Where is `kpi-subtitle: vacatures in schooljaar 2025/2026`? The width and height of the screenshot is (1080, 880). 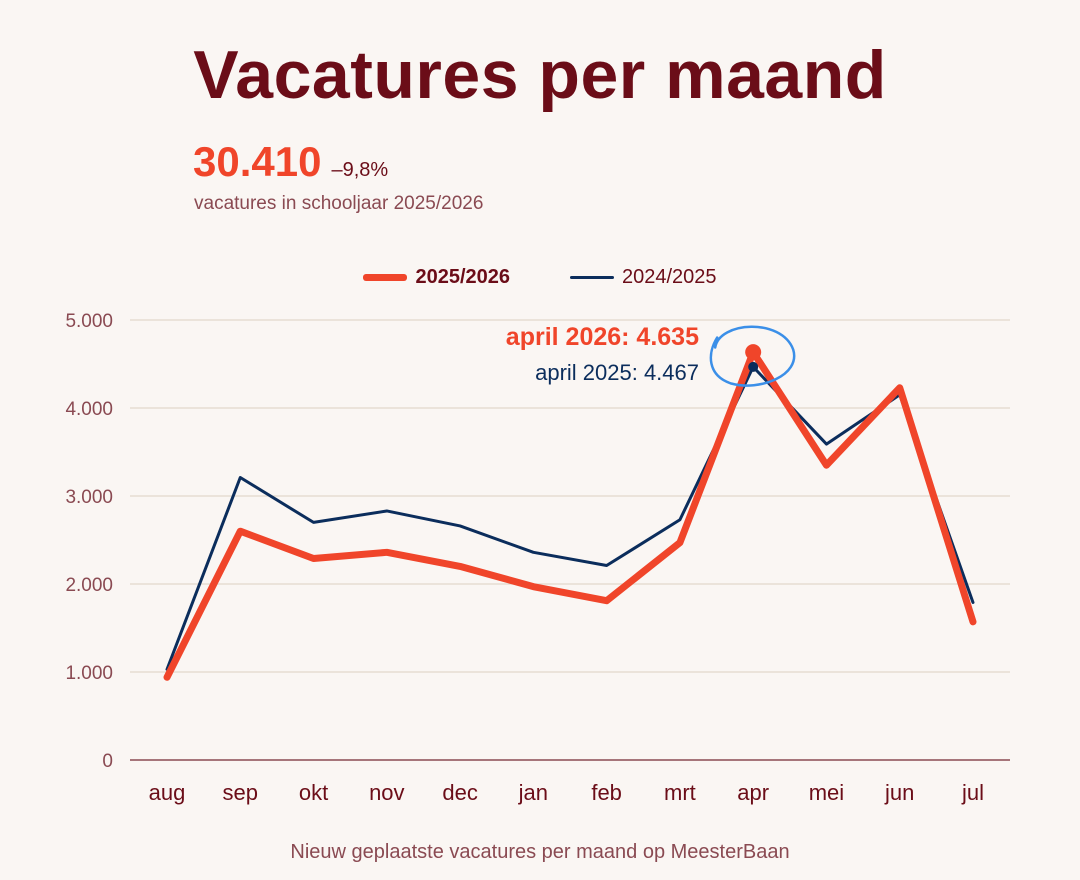
kpi-subtitle: vacatures in schooljaar 2025/2026 is located at coordinates (339, 203).